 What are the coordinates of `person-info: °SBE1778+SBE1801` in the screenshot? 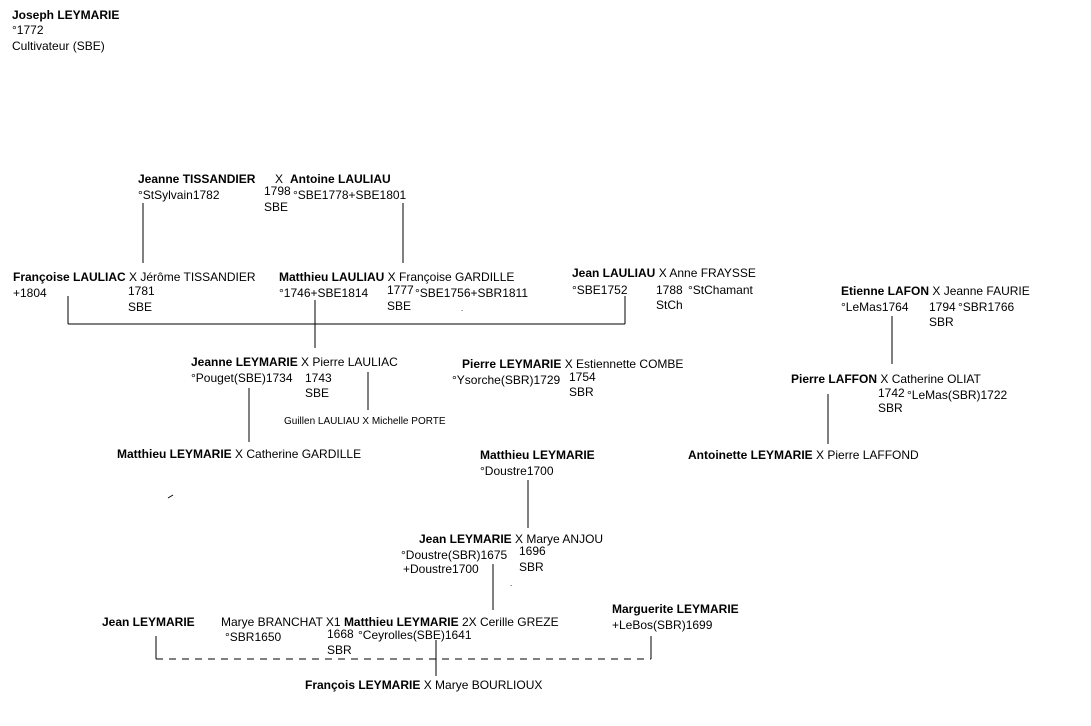 It's located at (350, 195).